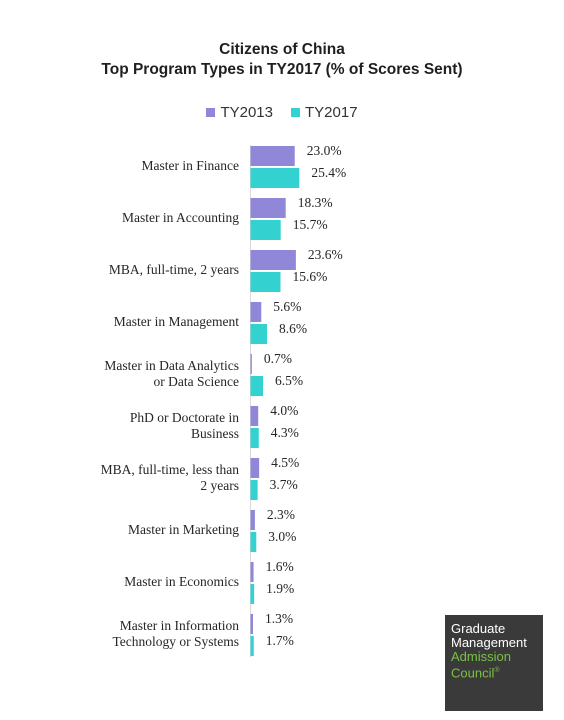 This screenshot has height=720, width=564. I want to click on category-label: MBA, full-time, less than, so click(170, 469).